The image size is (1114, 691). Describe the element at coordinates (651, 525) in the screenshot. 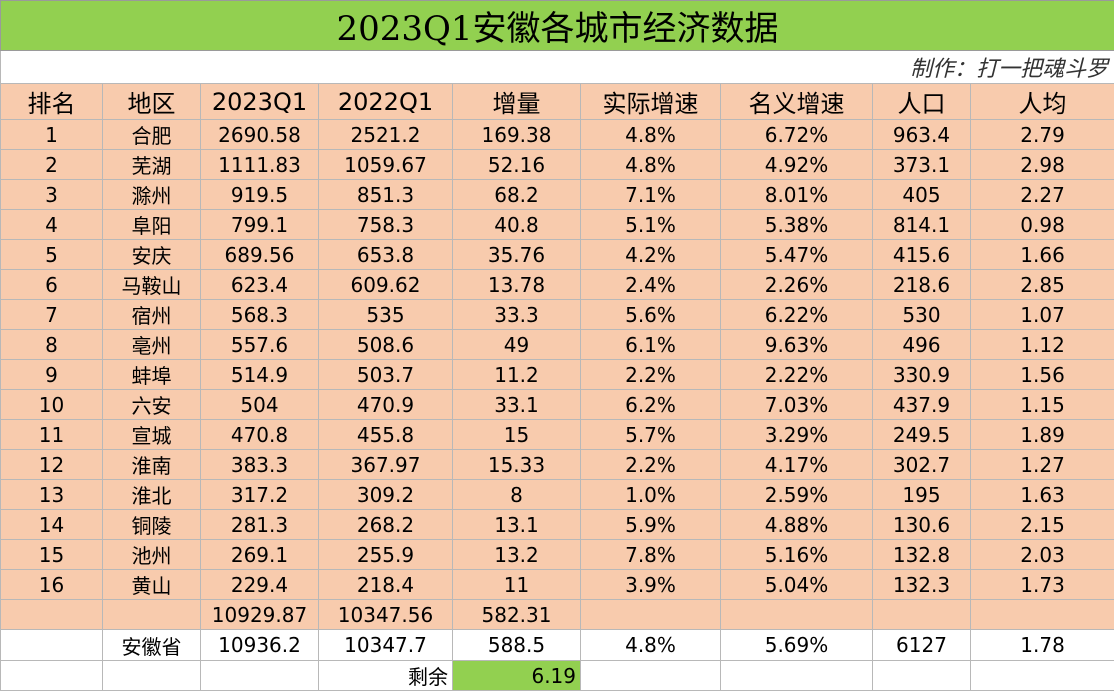

I see `cell-real-growth: 5.9%` at that location.